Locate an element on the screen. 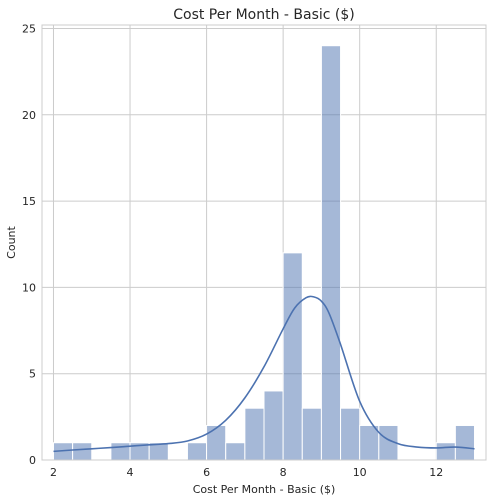  y-tick-label: 25 is located at coordinates (29, 28).